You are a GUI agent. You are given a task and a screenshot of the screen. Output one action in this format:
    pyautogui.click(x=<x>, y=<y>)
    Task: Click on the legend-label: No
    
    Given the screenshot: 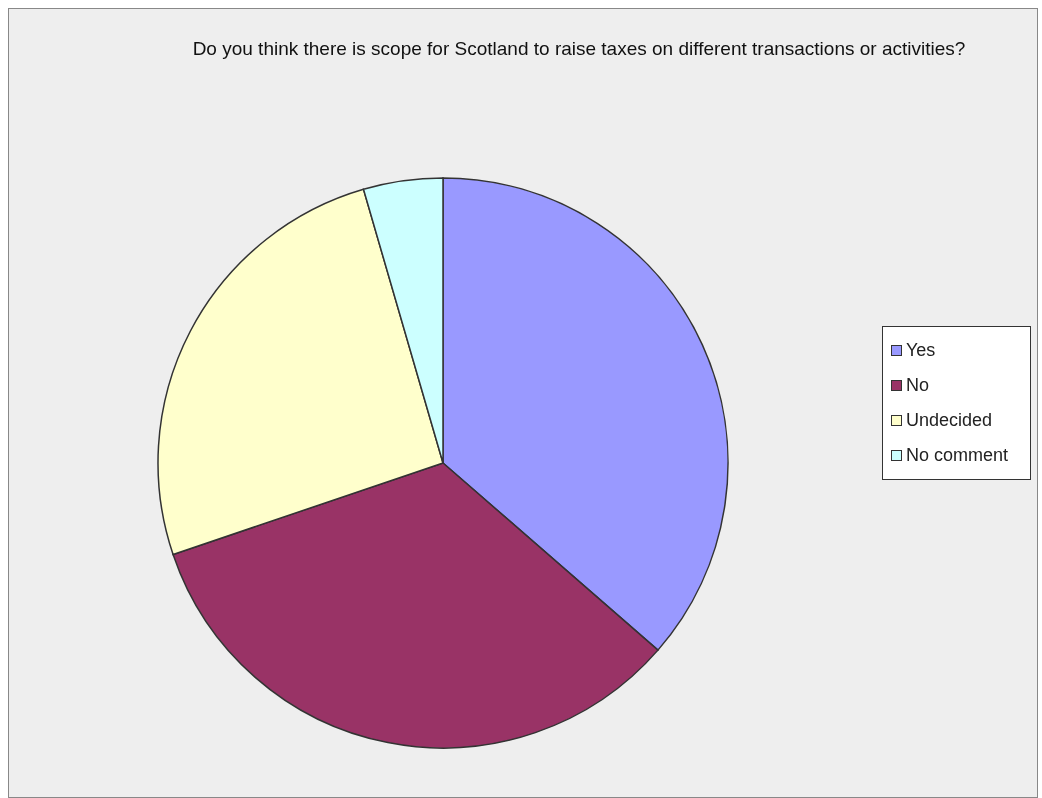 What is the action you would take?
    pyautogui.click(x=917, y=385)
    